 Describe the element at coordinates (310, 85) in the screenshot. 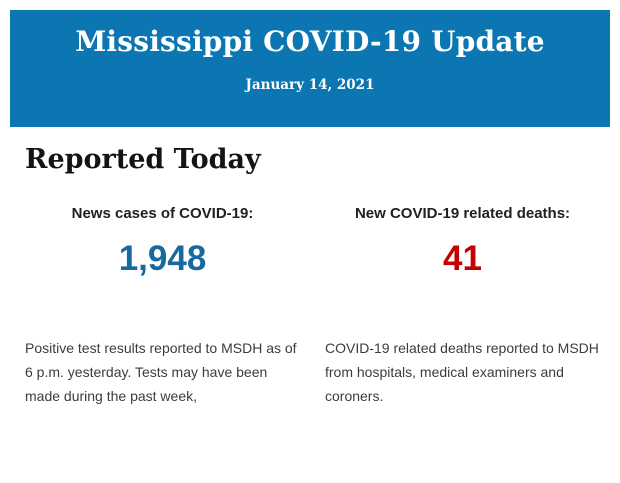

I see `header-date: January 14, 2021` at that location.